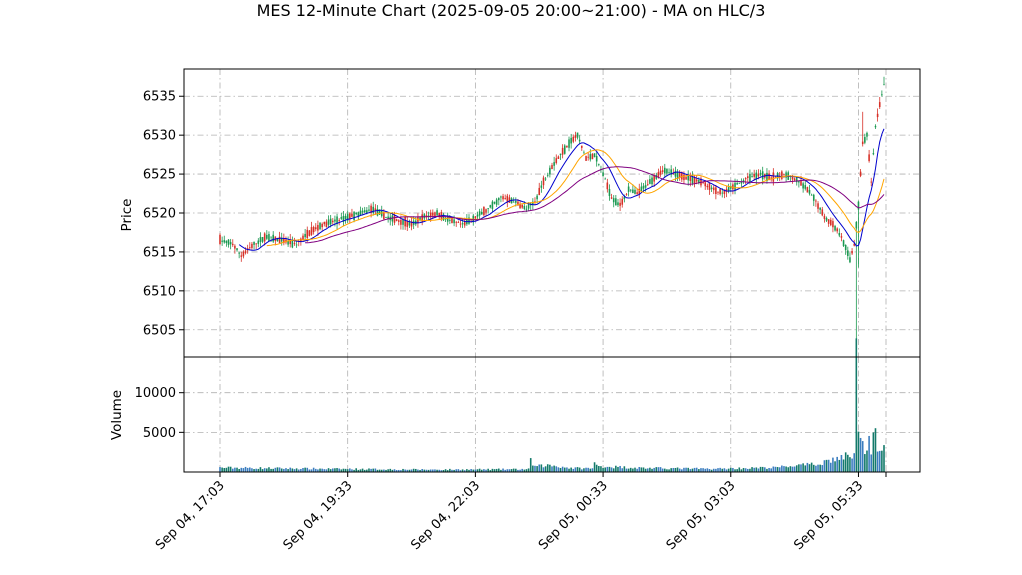 The height and width of the screenshot is (575, 1022). Describe the element at coordinates (159, 413) in the screenshot. I see `volume-y-axis: 5000 10000` at that location.